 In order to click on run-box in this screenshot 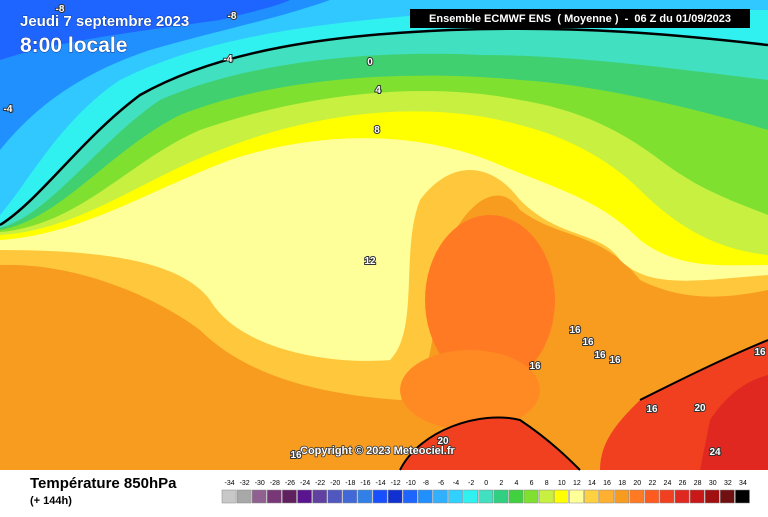, I will do `click(580, 18)`.